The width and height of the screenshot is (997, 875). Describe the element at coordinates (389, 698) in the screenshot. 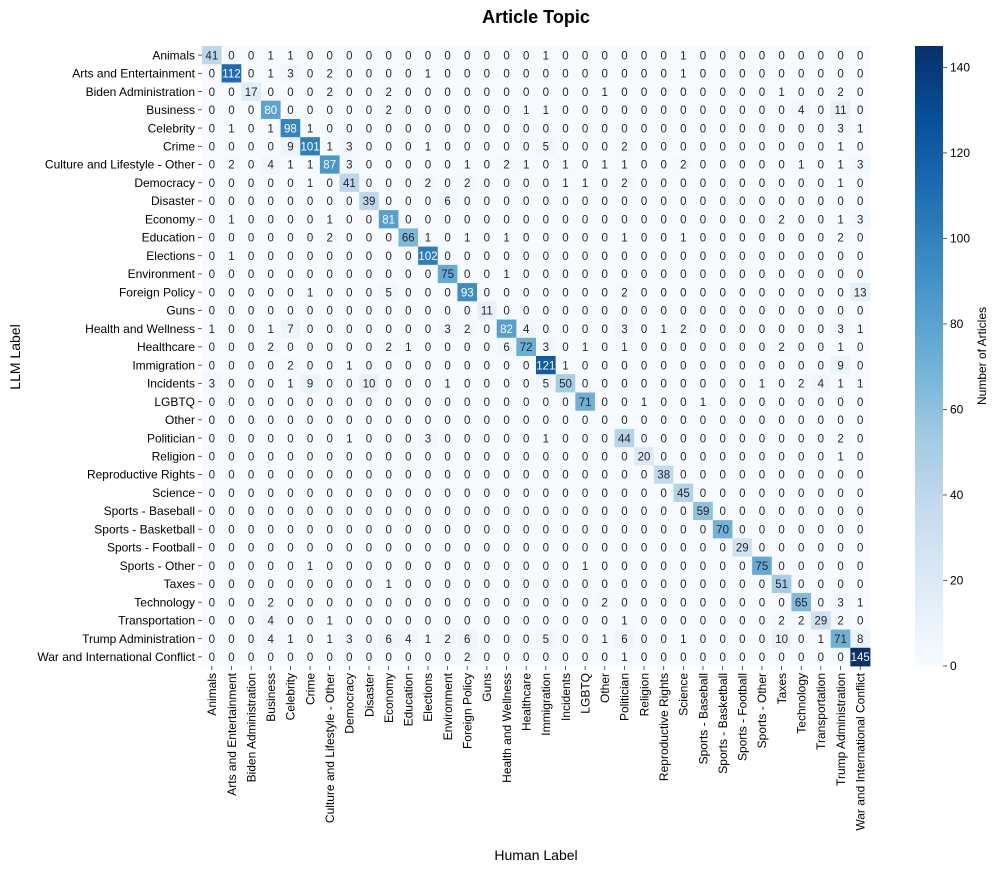

I see `x-tick-label: Economy` at that location.